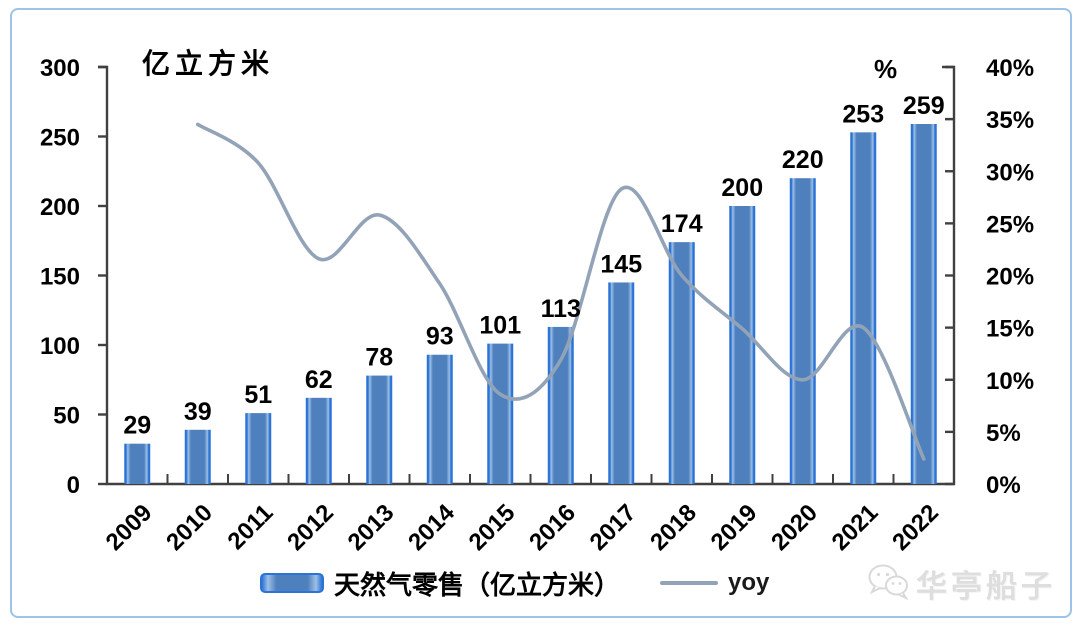  I want to click on legend-bar-label: 天然气零售（亿立方米）, so click(477, 585).